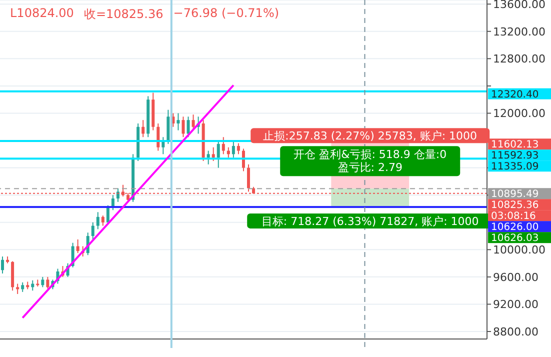  What do you see at coordinates (513, 216) in the screenshot?
I see `text: 03:08:16` at bounding box center [513, 216].